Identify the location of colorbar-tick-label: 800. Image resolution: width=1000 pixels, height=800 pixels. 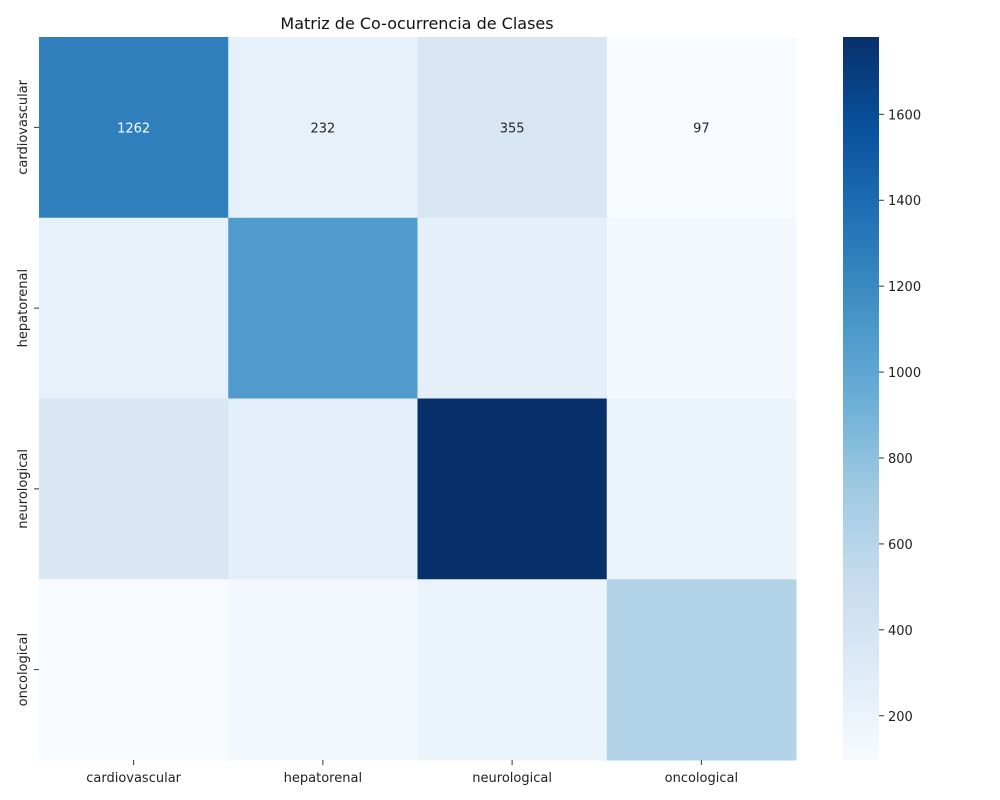
(900, 459).